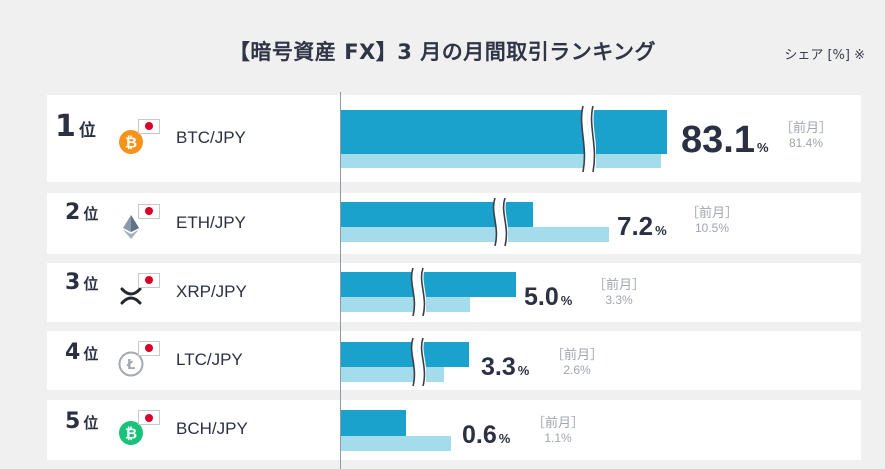 The width and height of the screenshot is (885, 469). I want to click on share-value-number: 0.6, so click(479, 435).